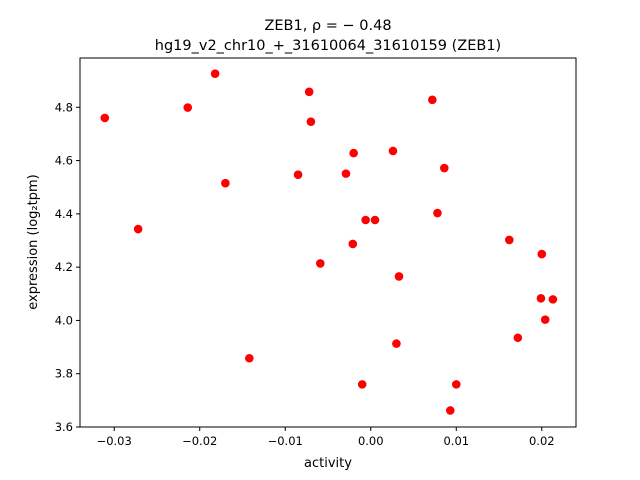  What do you see at coordinates (64, 214) in the screenshot?
I see `y-tick-label: 4.4` at bounding box center [64, 214].